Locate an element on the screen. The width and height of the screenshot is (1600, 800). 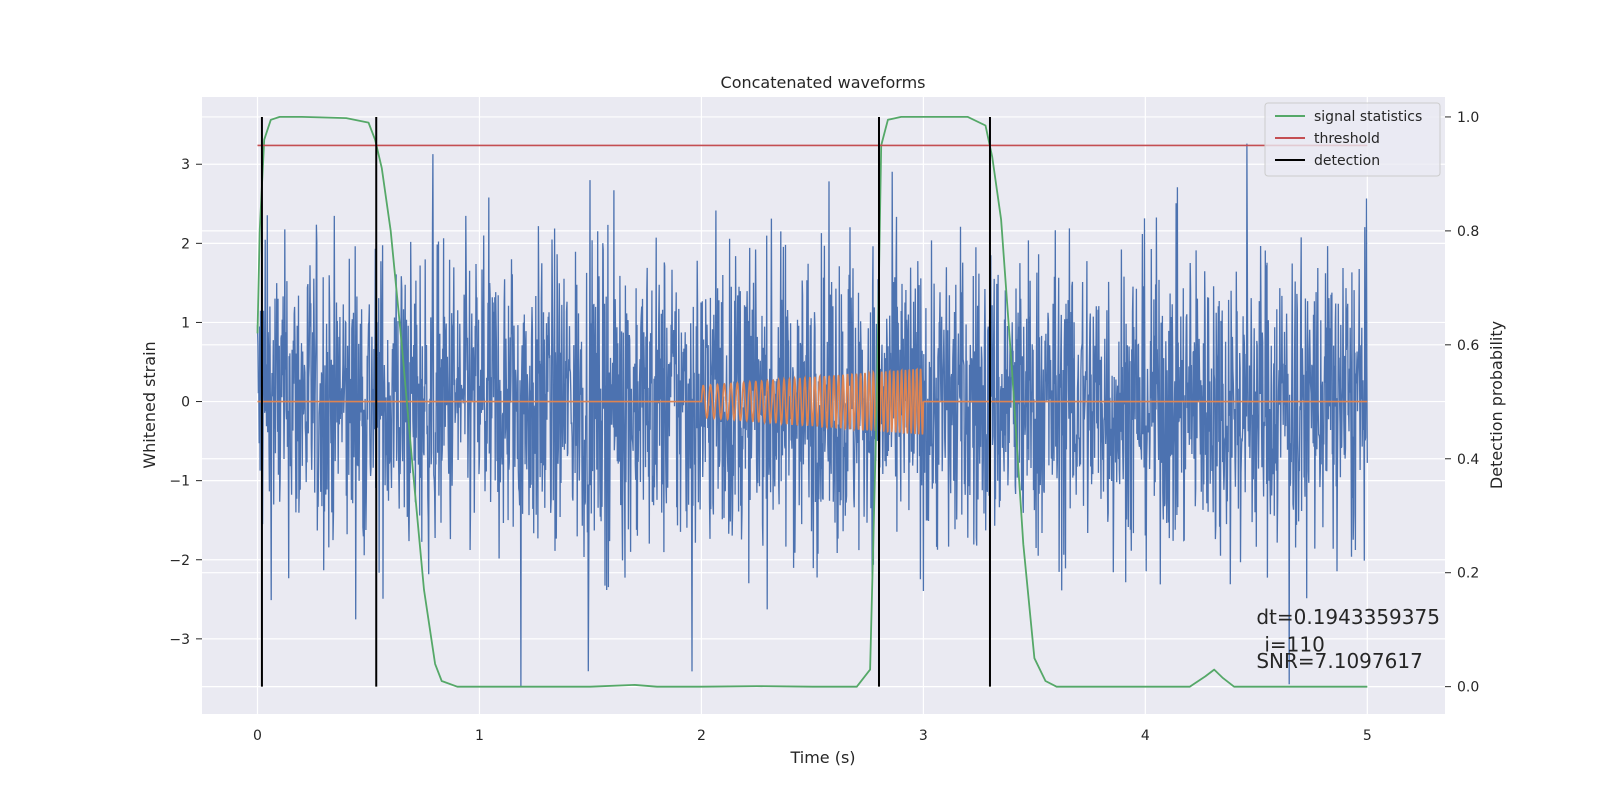
legend-box is located at coordinates (1352, 139).